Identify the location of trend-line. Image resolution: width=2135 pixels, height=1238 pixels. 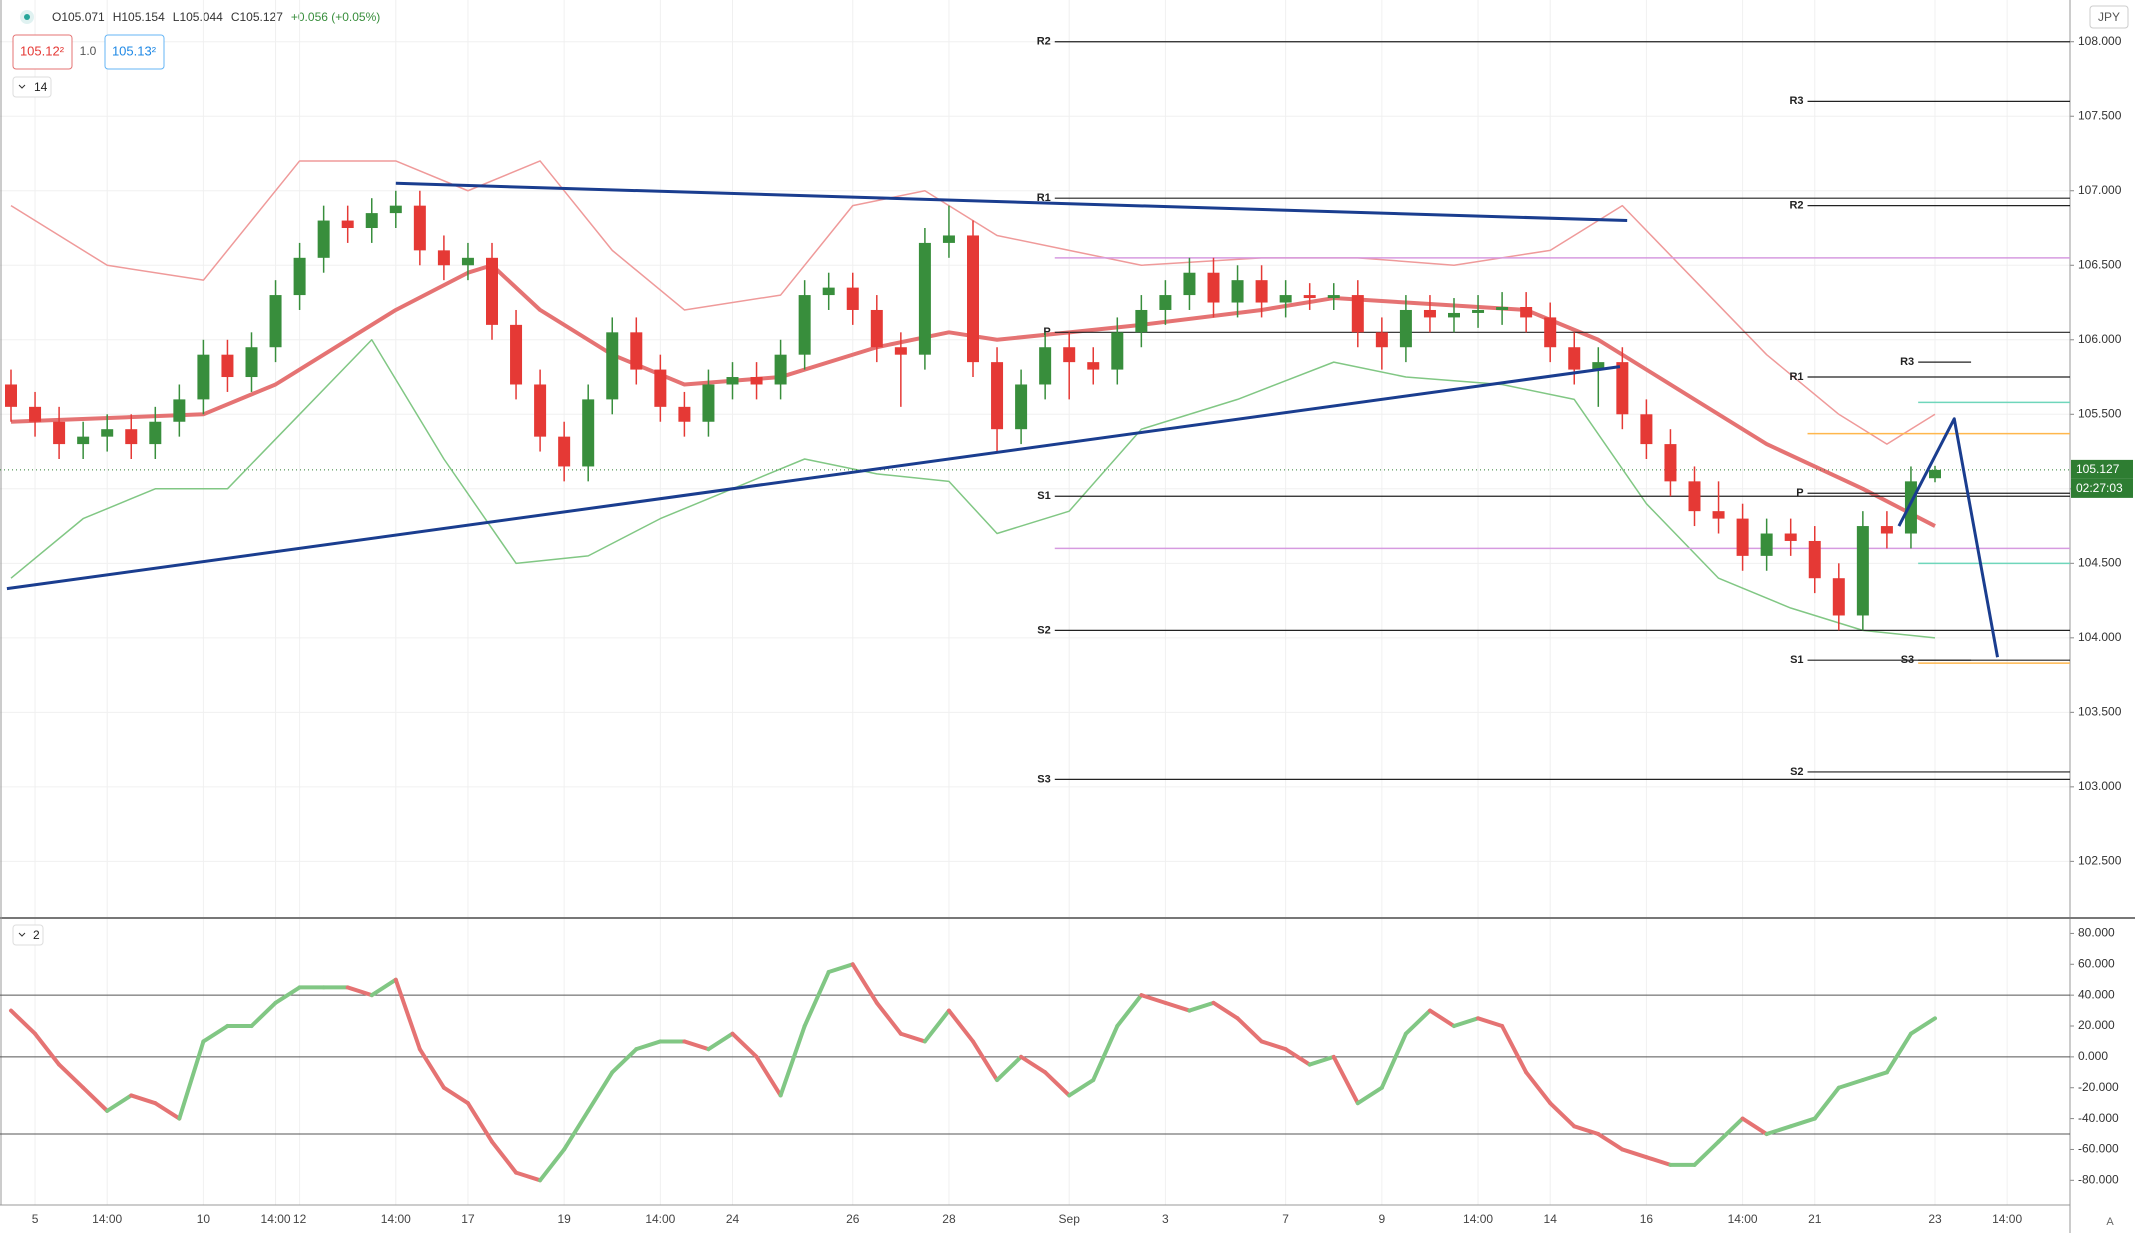
(1011, 202).